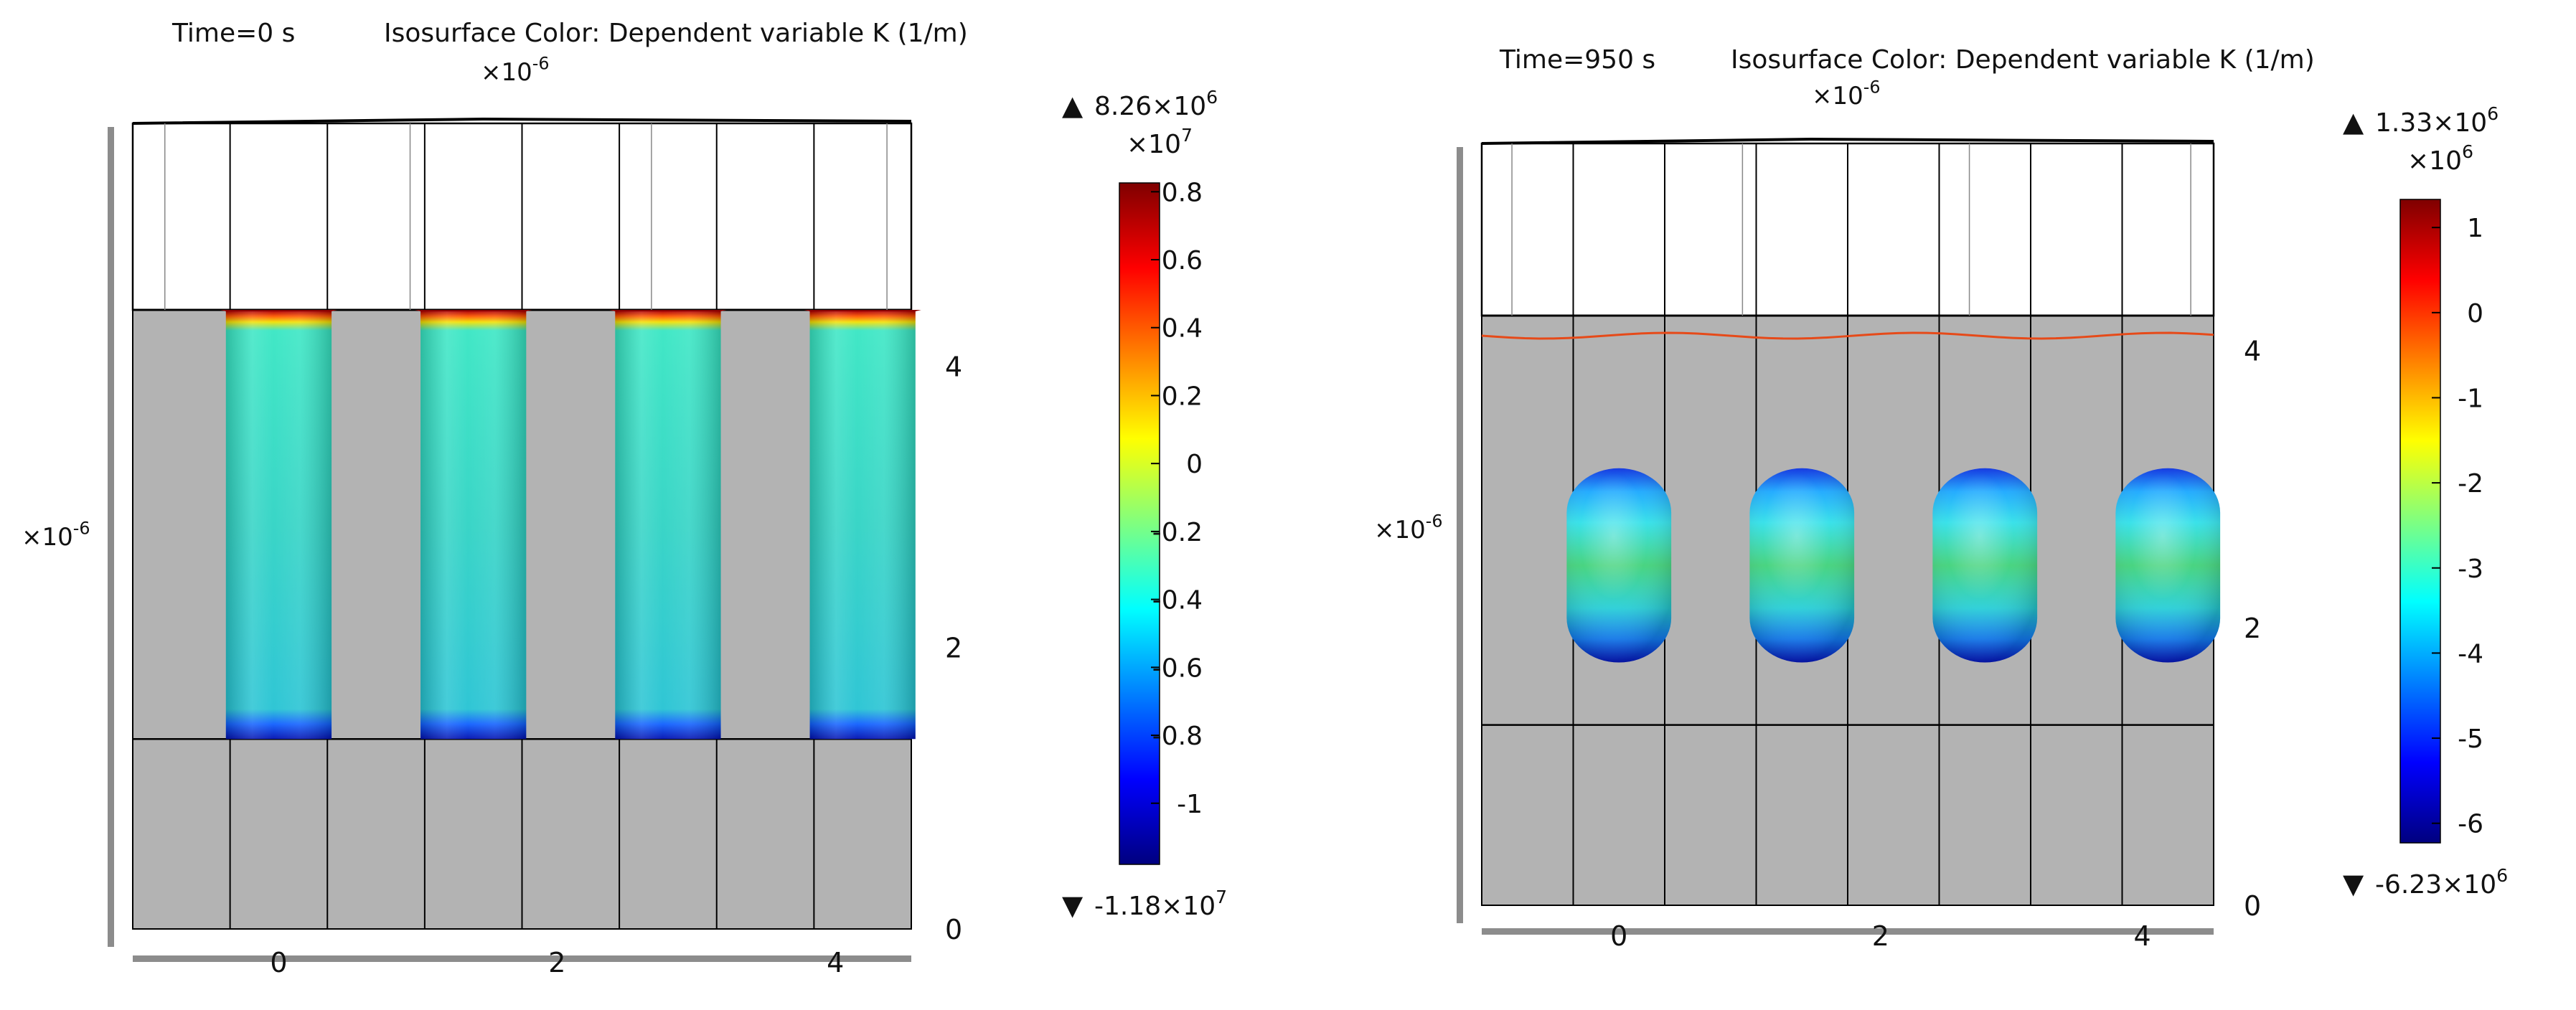 Image resolution: width=2576 pixels, height=1010 pixels. Describe the element at coordinates (1577, 60) in the screenshot. I see `chart-title: Time=950 s` at that location.